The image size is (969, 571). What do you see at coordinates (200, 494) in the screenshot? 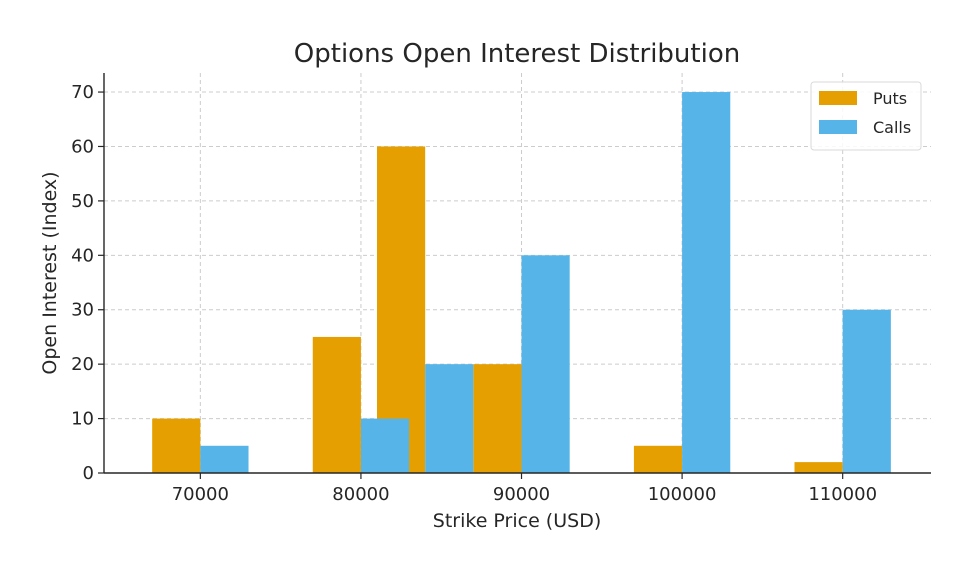
I see `x-tick-label: 70000` at bounding box center [200, 494].